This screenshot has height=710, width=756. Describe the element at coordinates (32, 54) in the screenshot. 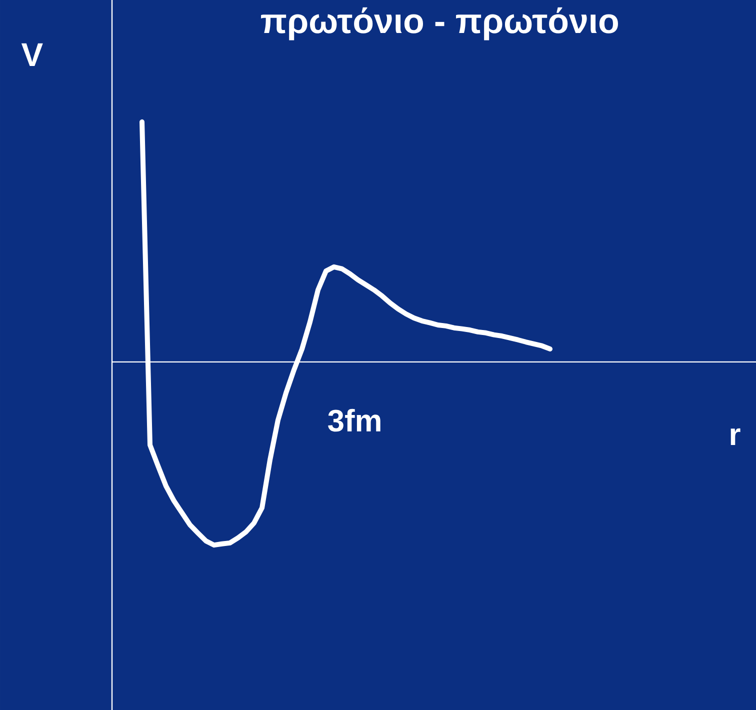

I see `y-axis-title: V` at that location.